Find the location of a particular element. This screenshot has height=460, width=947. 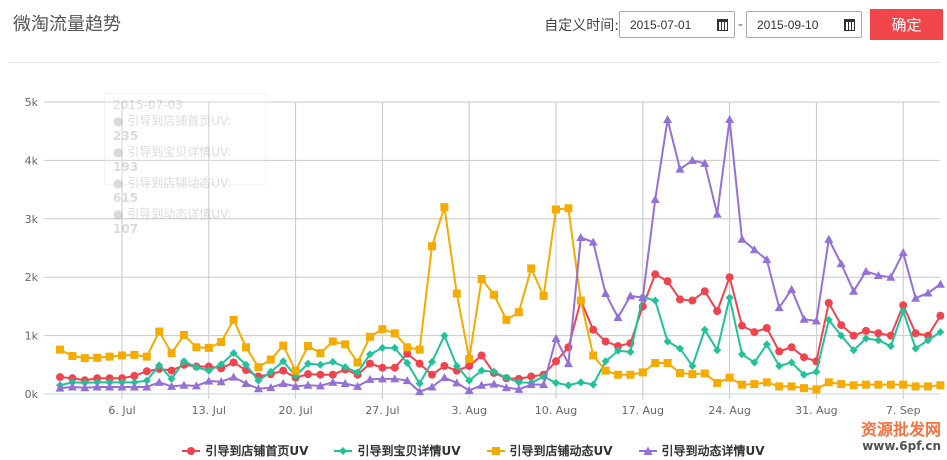

legend-item: 引导到店铺动态UV is located at coordinates (549, 450).